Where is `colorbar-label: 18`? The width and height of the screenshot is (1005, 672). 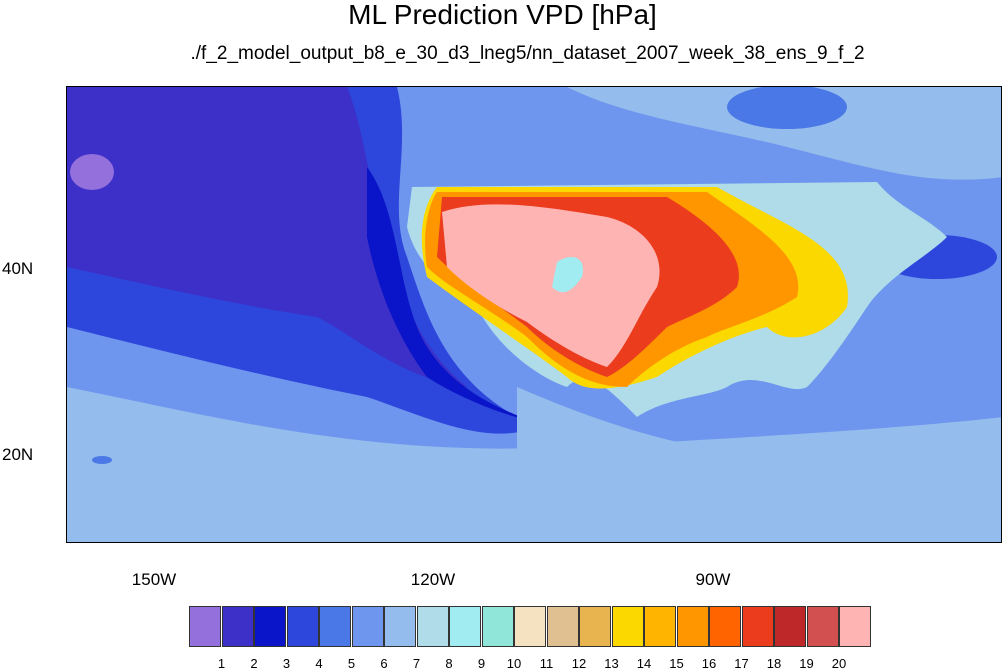 colorbar-label: 18 is located at coordinates (774, 663).